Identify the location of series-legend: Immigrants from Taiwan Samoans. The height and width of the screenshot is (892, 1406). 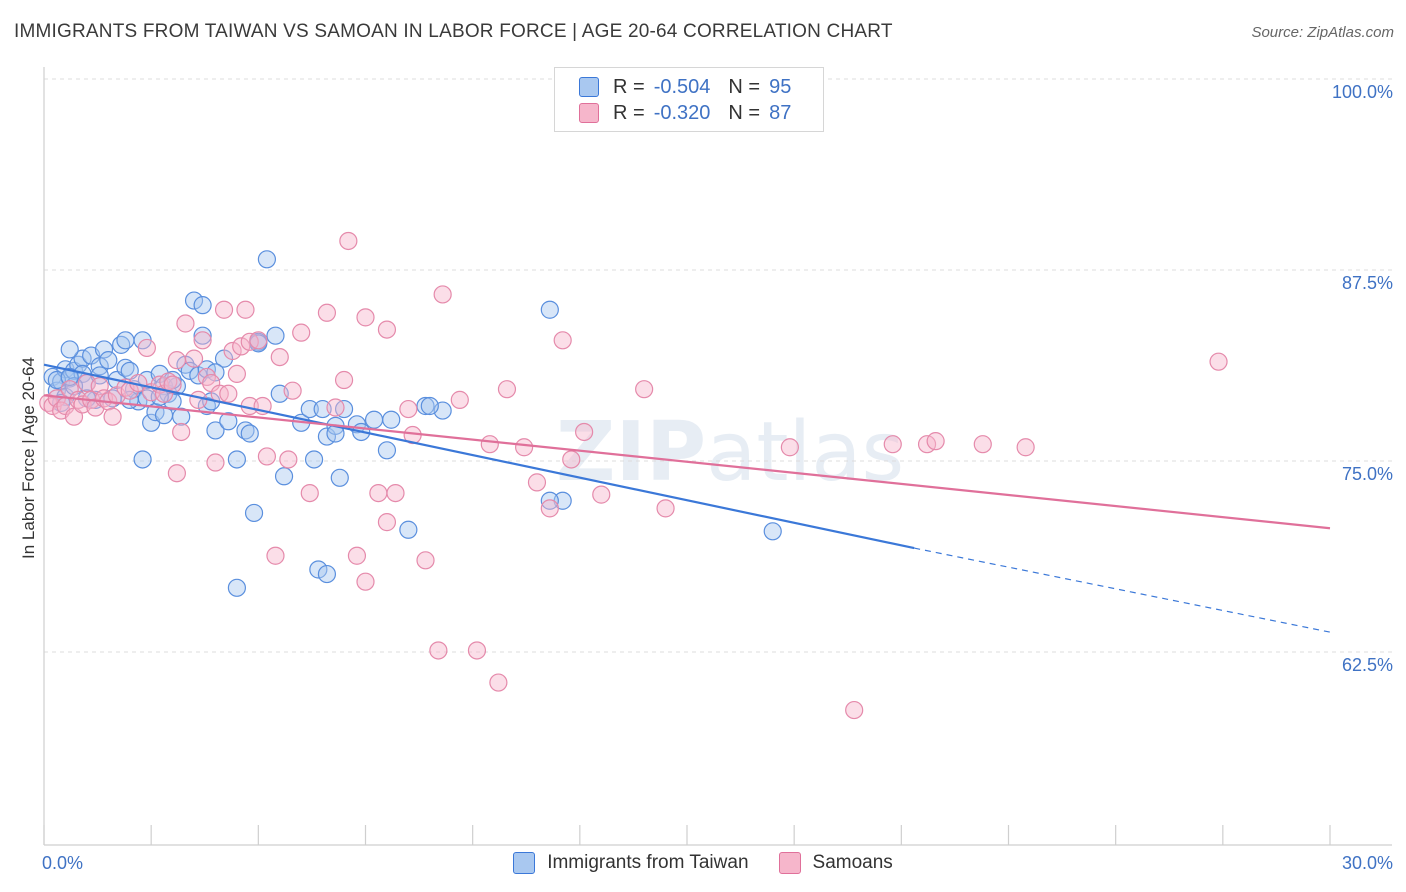
(703, 863).